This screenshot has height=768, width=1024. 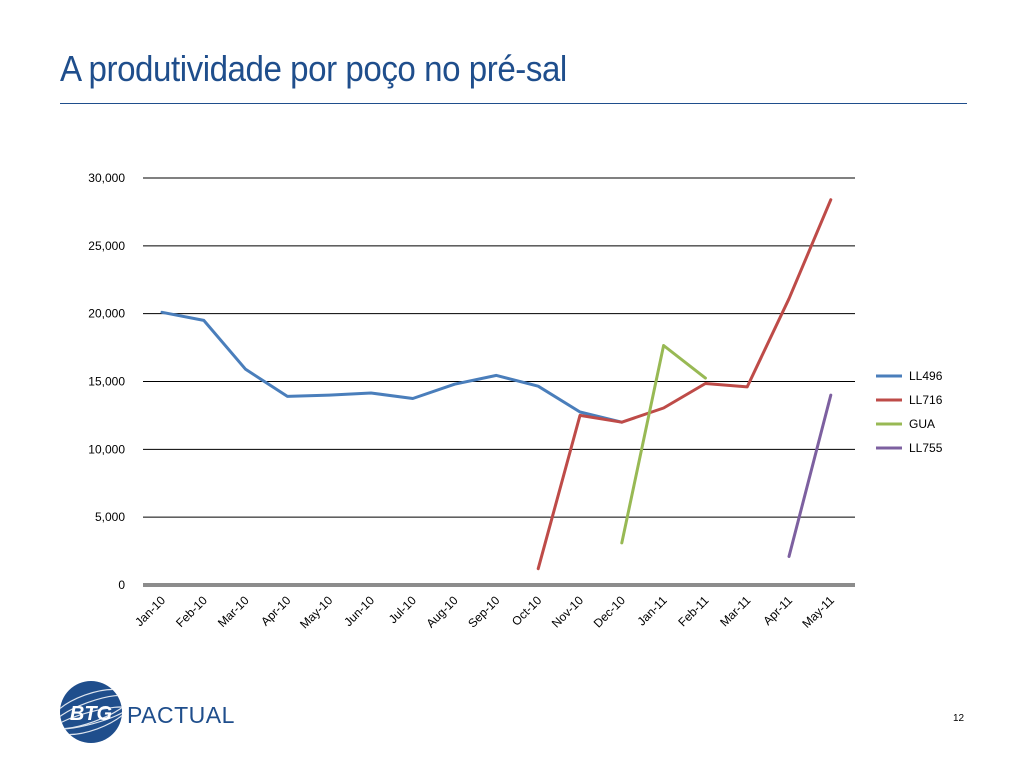 I want to click on chart-legend: LL496 LL716 GUA LL755, so click(x=909, y=412).